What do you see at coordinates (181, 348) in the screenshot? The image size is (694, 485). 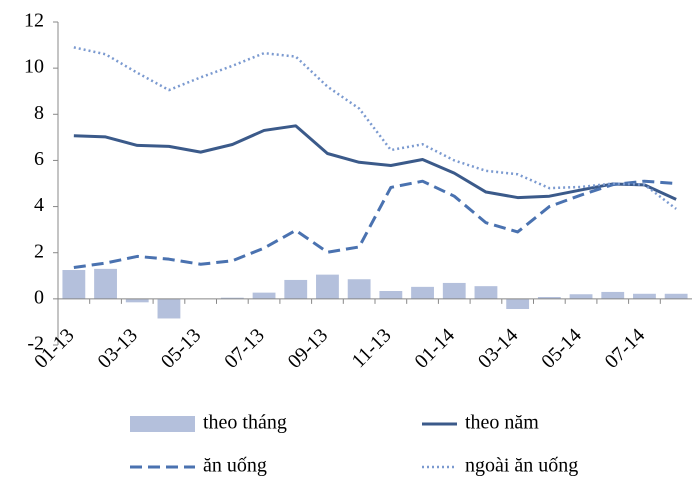 I see `x-tick-label: 05-13` at bounding box center [181, 348].